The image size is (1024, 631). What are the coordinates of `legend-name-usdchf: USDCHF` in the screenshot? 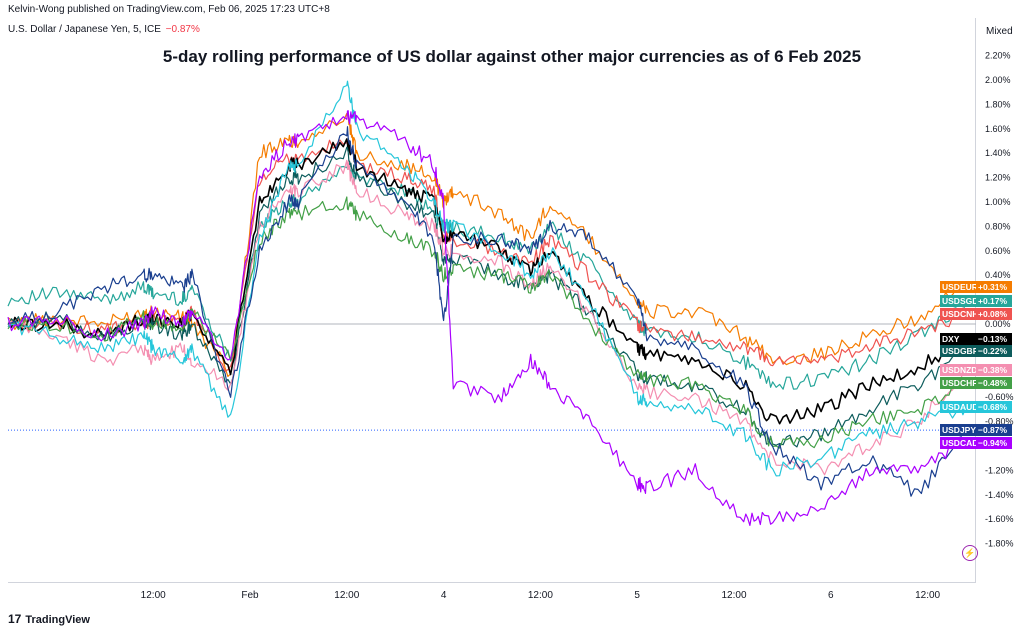 It's located at (959, 383).